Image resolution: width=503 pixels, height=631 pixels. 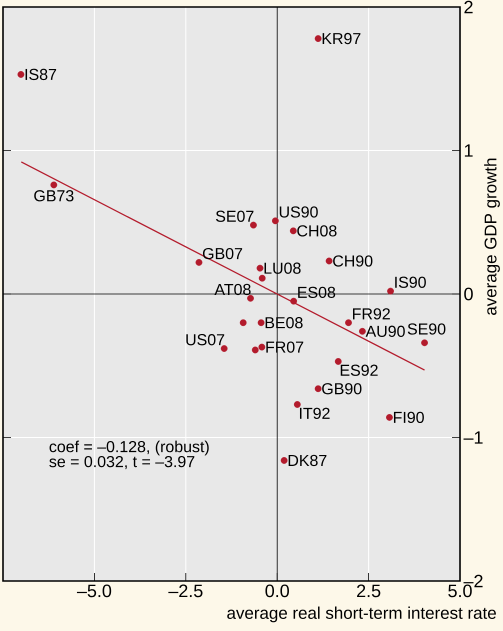 What do you see at coordinates (94, 591) in the screenshot?
I see `x-tick-label: –5.0` at bounding box center [94, 591].